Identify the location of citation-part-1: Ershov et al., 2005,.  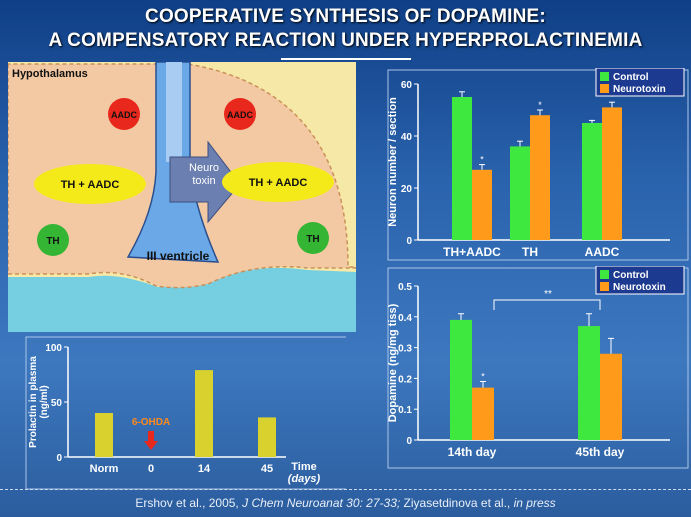
(189, 503).